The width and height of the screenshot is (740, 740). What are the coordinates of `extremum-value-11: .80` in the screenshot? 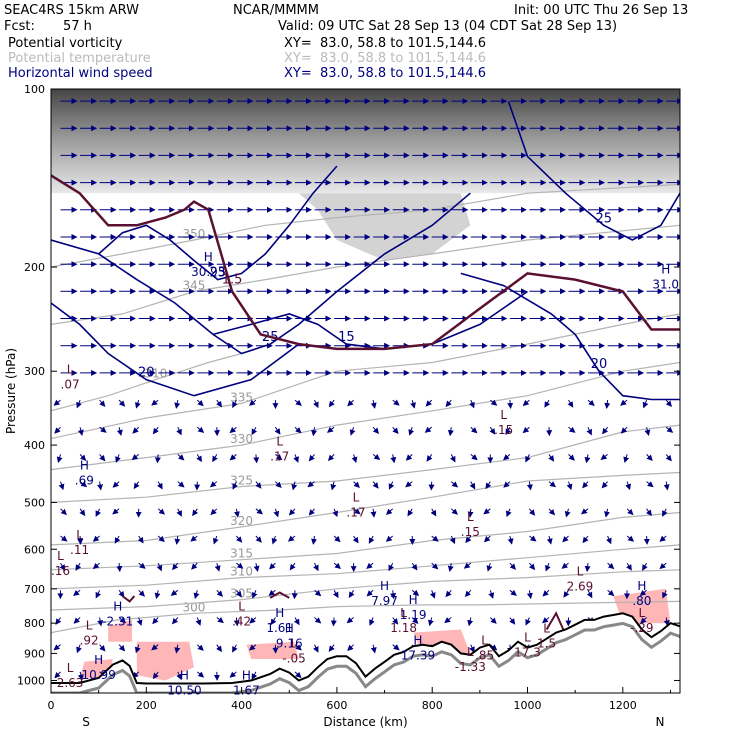 It's located at (641, 601).